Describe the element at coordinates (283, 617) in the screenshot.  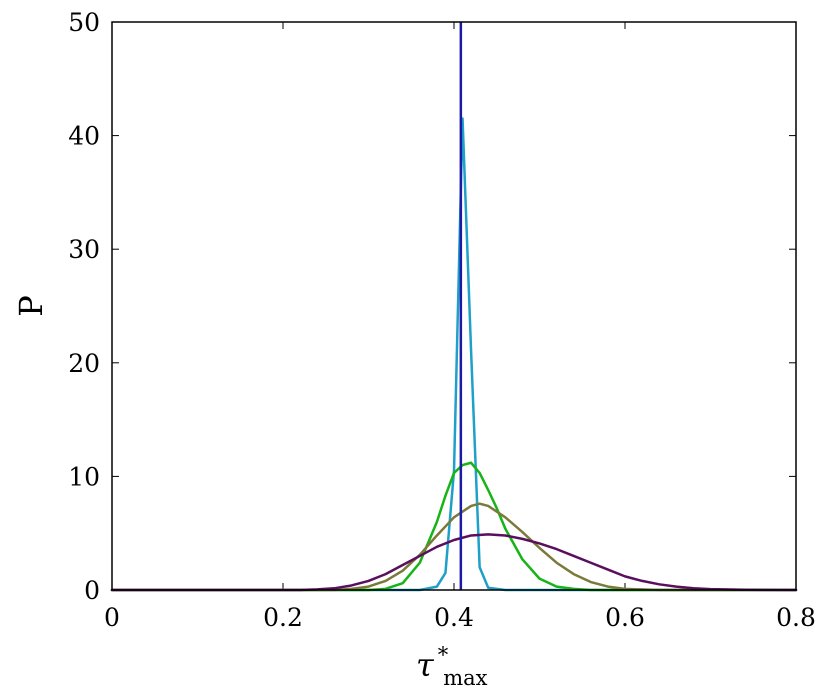
I see `x-tick-label: 0.2` at that location.